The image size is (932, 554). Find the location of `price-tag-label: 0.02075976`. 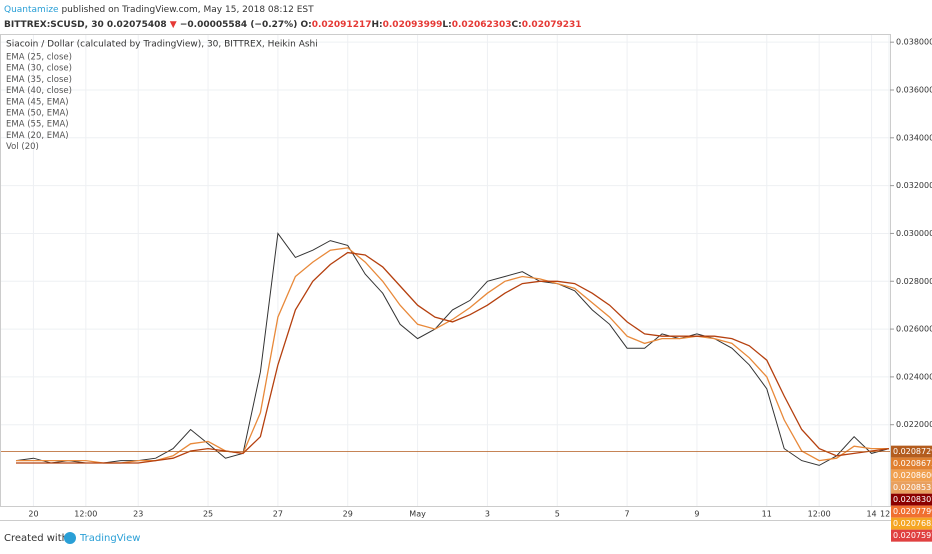

price-tag-label: 0.02075976 is located at coordinates (912, 535).